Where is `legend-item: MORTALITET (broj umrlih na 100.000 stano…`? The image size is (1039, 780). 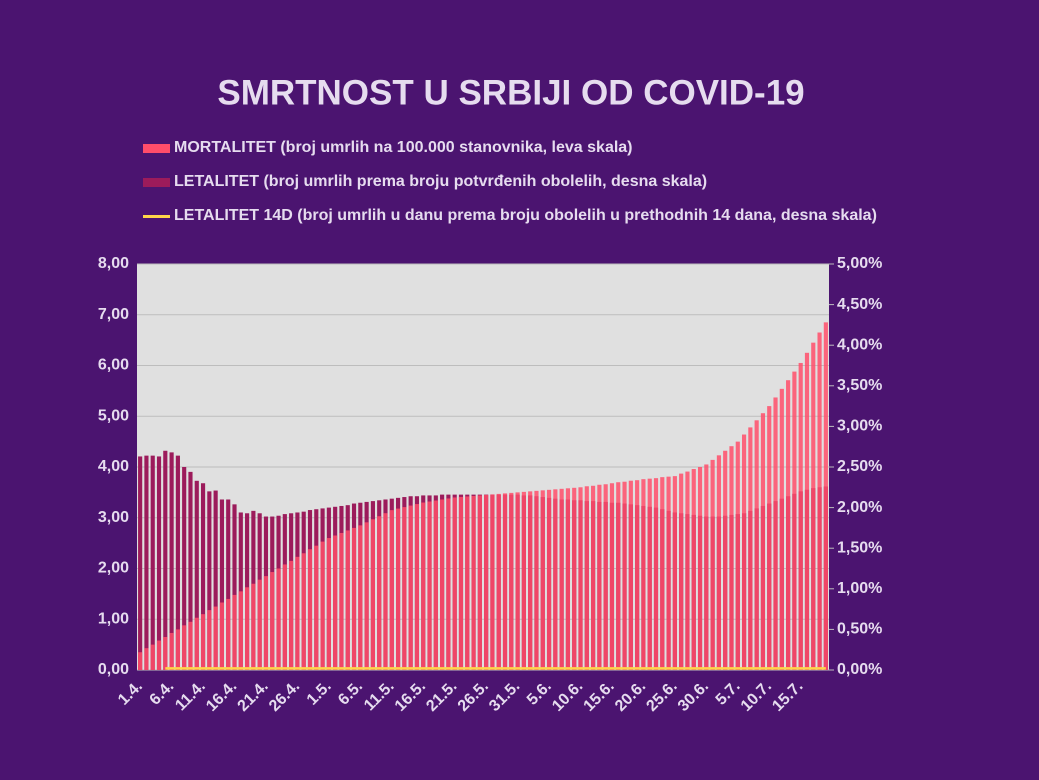 legend-item: MORTALITET (broj umrlih na 100.000 stano… is located at coordinates (523, 148).